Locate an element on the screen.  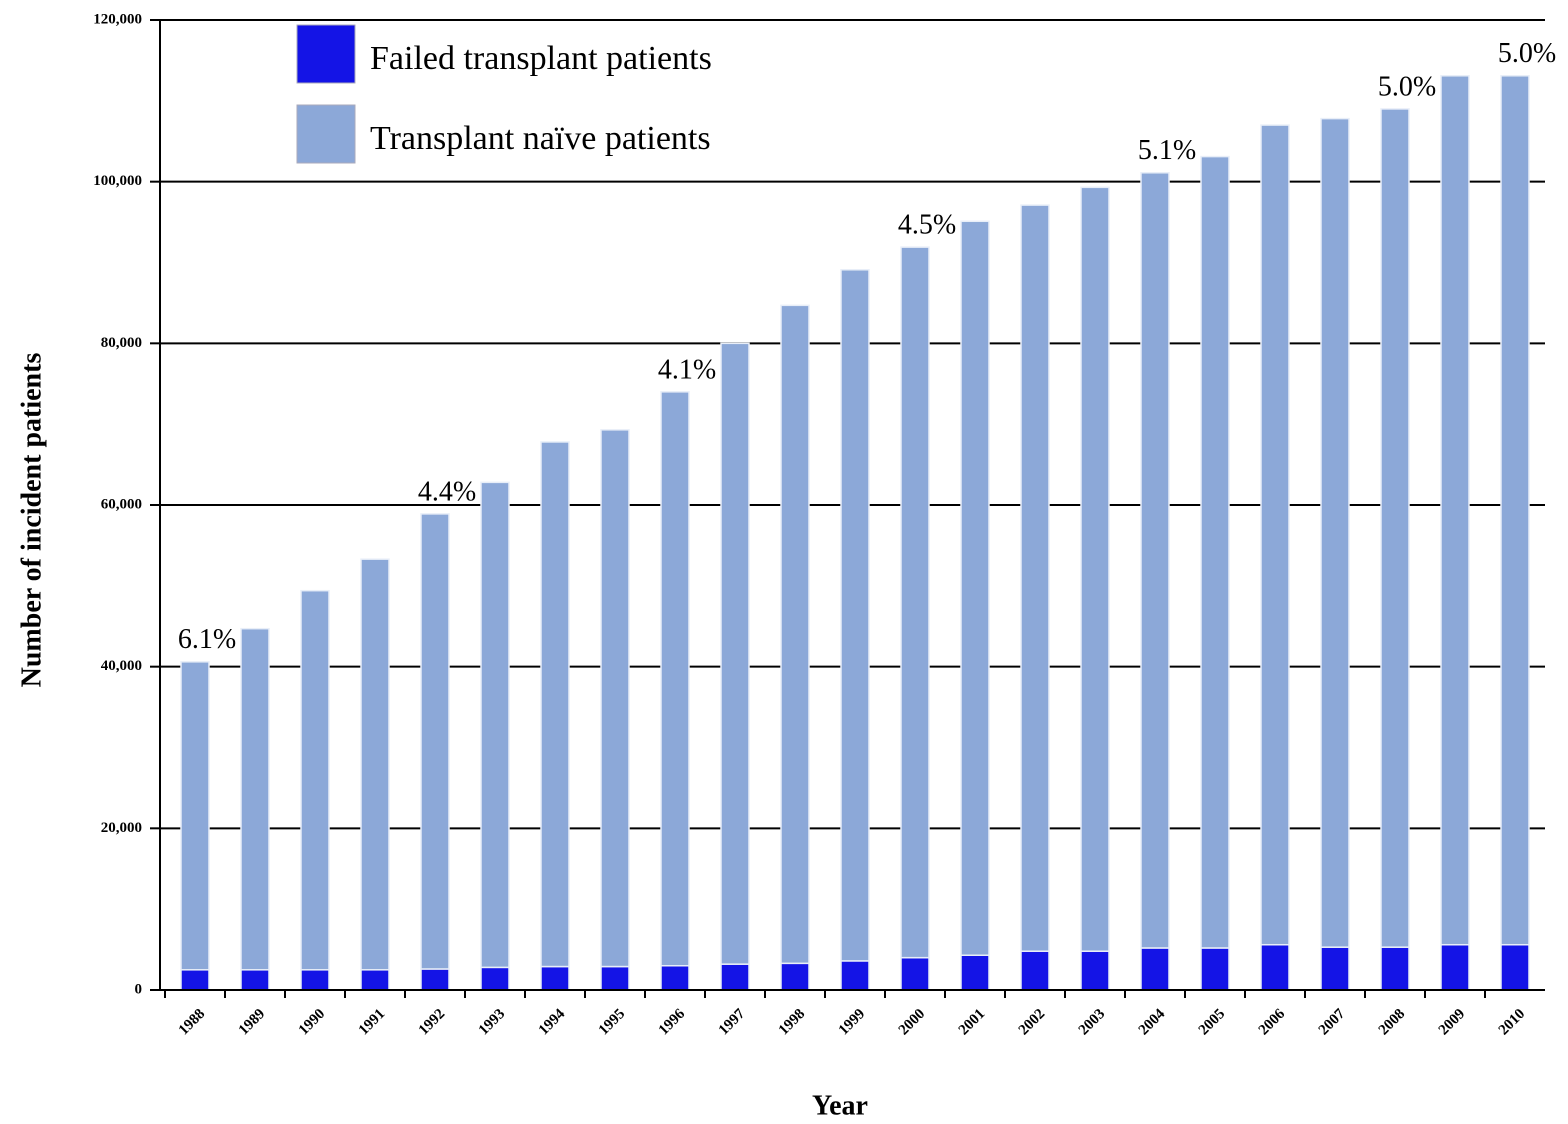
x-tick-label: 2007 is located at coordinates (1332, 1022).